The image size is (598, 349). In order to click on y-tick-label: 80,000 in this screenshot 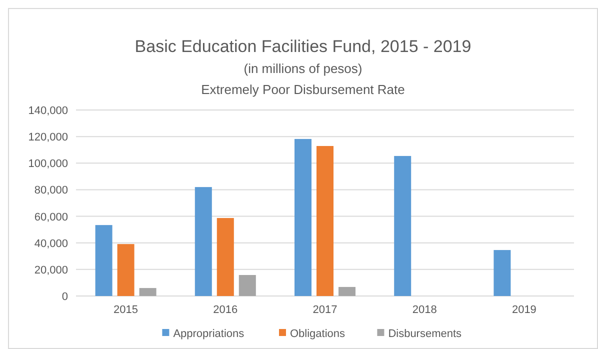, I will do `click(51, 190)`.